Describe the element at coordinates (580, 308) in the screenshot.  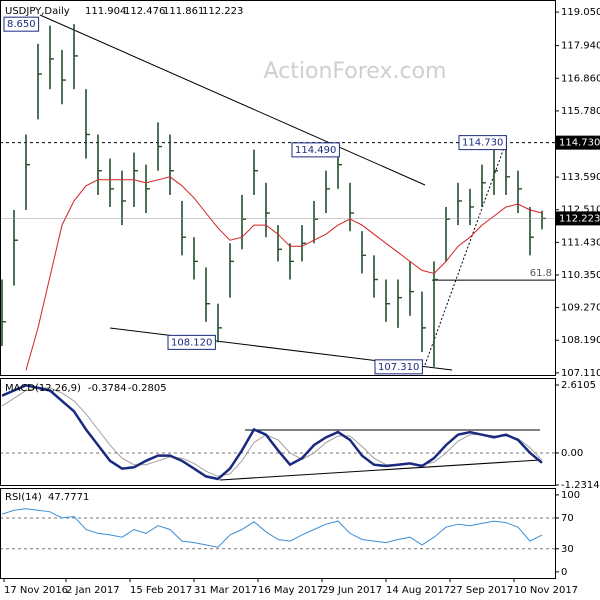
I see `y-tick-label: 109.270` at that location.